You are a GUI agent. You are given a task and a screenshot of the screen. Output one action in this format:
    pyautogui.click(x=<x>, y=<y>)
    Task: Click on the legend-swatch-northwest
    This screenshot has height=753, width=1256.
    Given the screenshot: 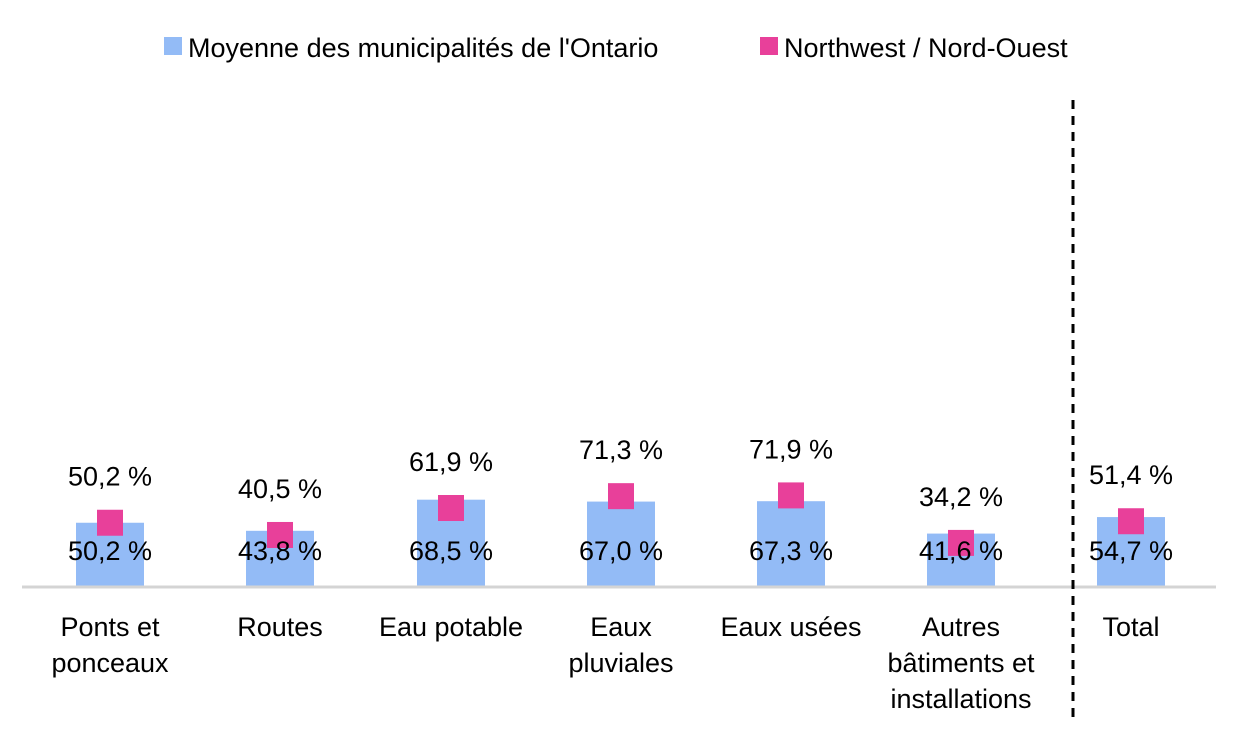 What is the action you would take?
    pyautogui.click(x=769, y=46)
    